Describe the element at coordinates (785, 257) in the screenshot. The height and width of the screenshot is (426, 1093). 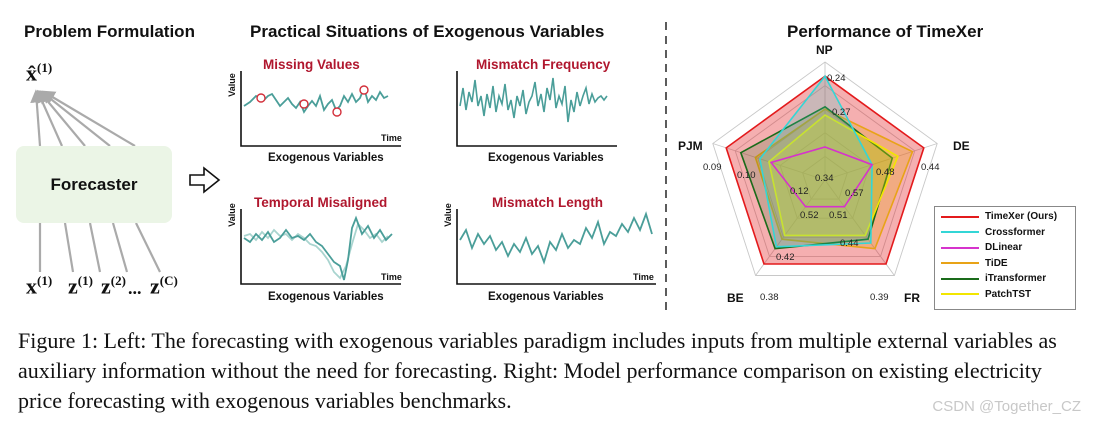
I see `radar-value: 0.42` at that location.